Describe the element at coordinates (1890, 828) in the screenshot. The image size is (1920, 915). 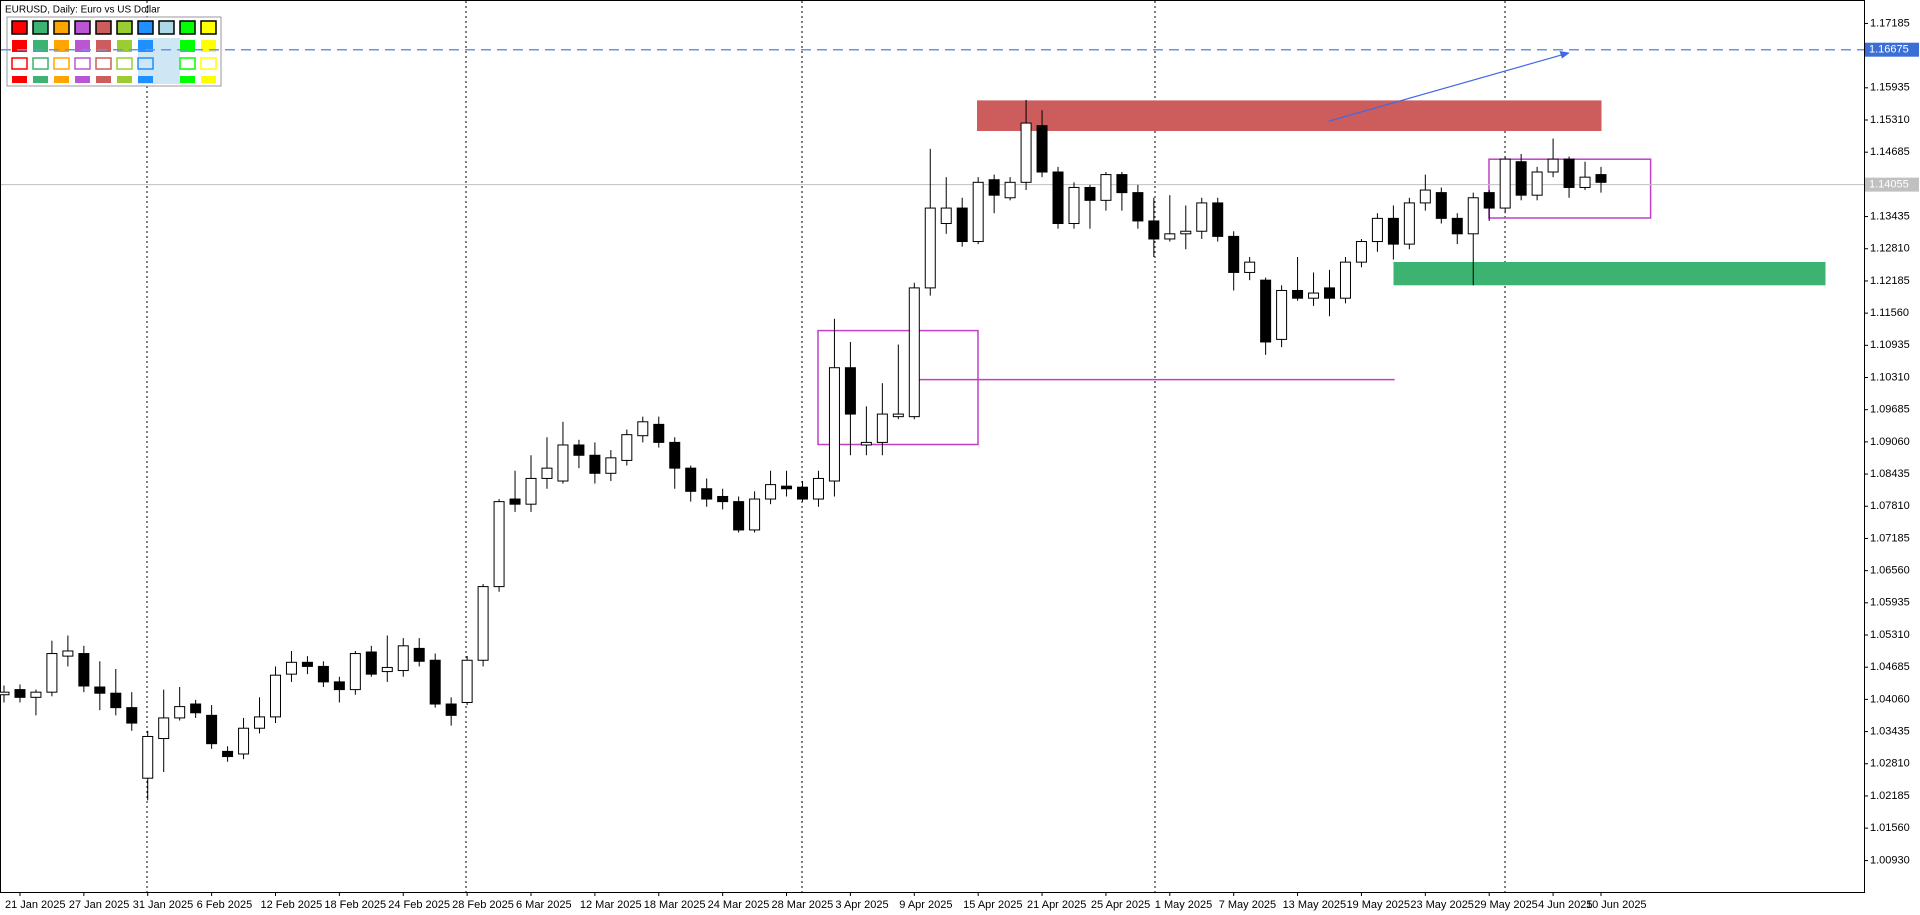
I see `y-tick-label: 1.01560` at that location.